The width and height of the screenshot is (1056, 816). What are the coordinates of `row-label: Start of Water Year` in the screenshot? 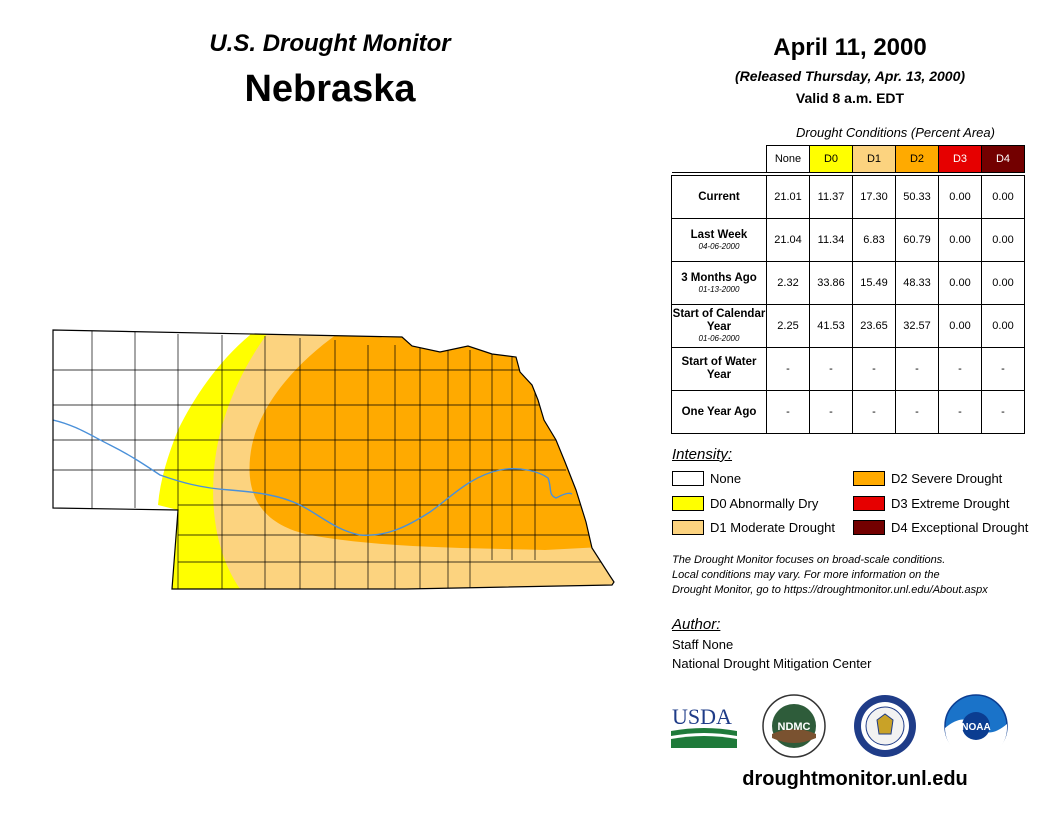 It's located at (719, 368).